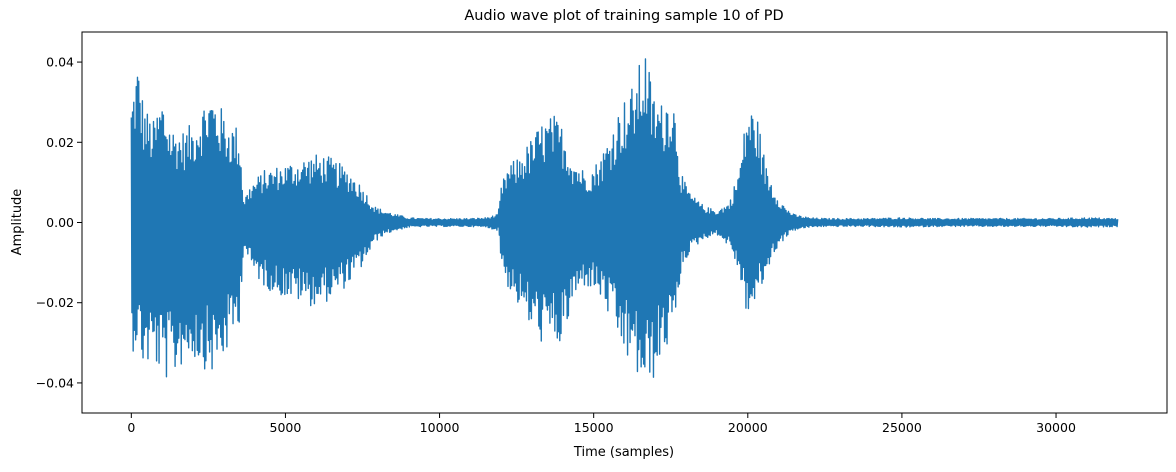 The image size is (1176, 472). I want to click on x-tick-label: 25000, so click(902, 427).